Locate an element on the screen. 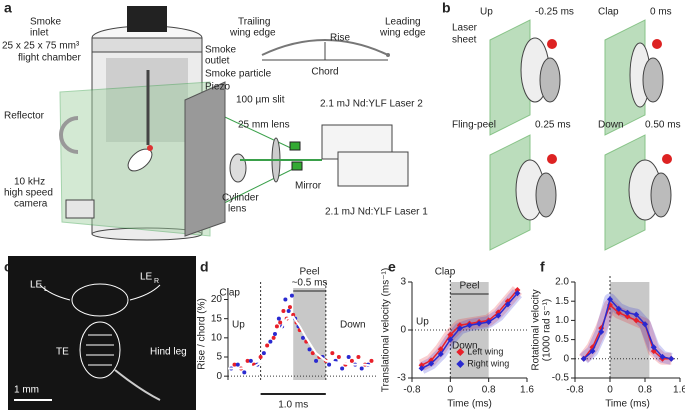  time: 0.25 ms is located at coordinates (553, 125).